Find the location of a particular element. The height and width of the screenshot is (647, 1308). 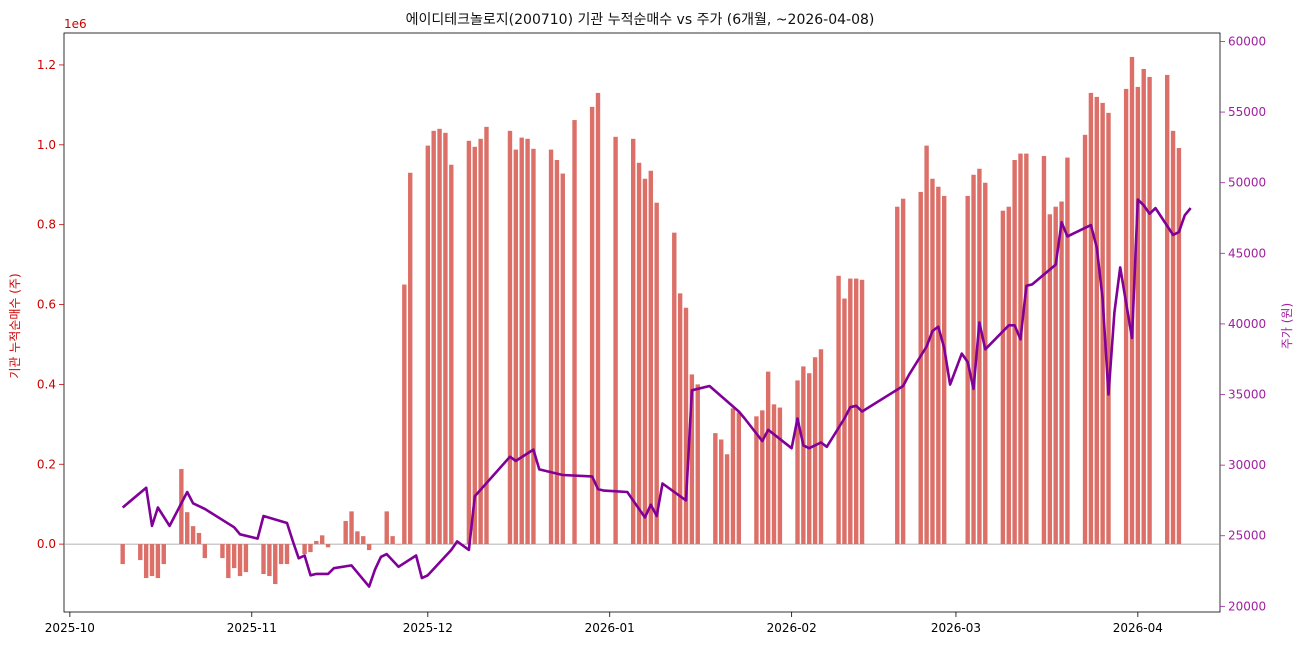

right-axis-tick-label: 50000 is located at coordinates (1247, 183).